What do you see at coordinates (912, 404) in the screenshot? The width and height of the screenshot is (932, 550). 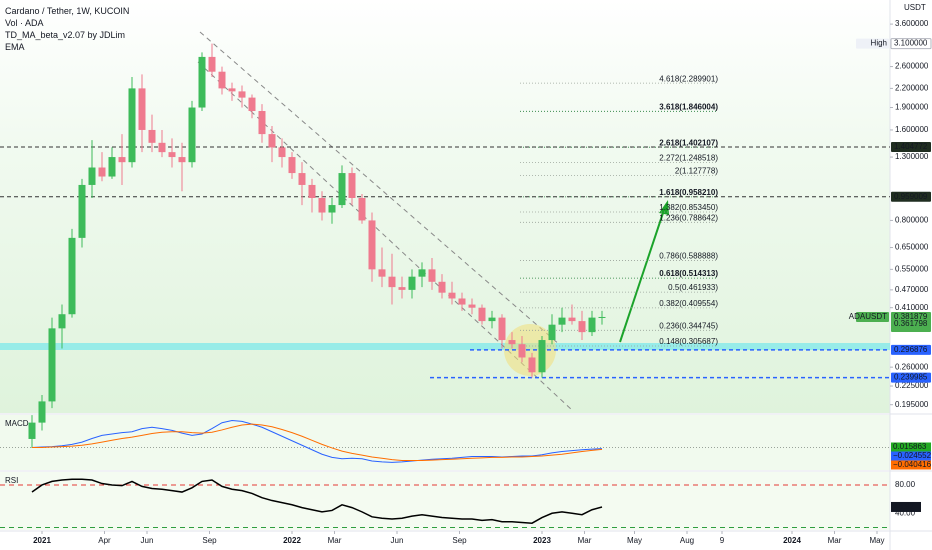 I see `y-tick-label: 0.195000` at bounding box center [912, 404].